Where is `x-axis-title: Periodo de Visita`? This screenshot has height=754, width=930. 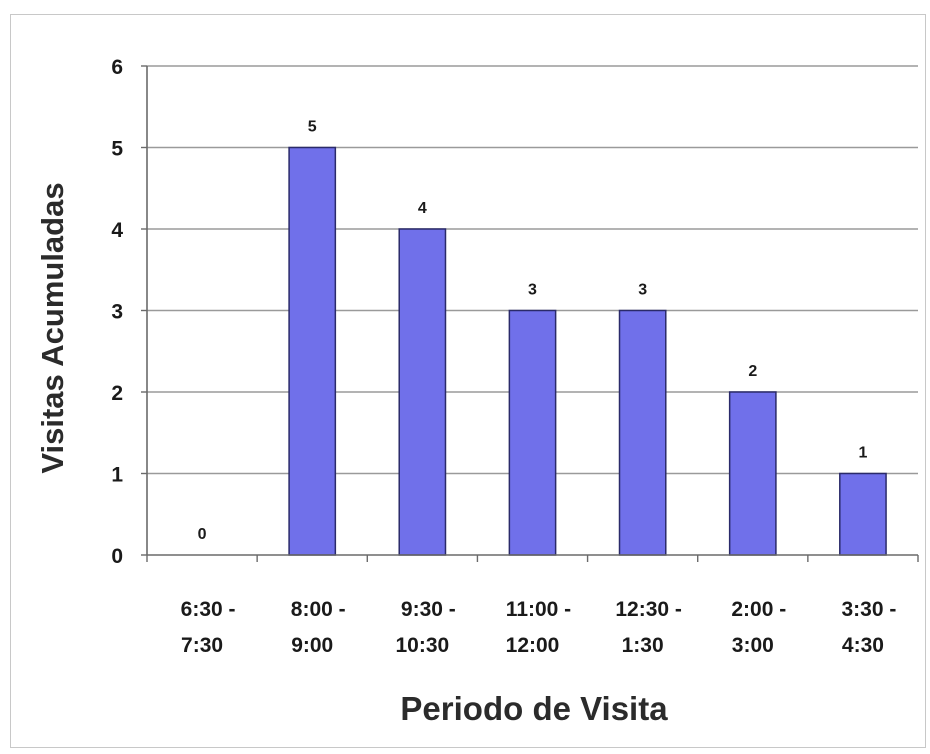 x-axis-title: Periodo de Visita is located at coordinates (534, 708).